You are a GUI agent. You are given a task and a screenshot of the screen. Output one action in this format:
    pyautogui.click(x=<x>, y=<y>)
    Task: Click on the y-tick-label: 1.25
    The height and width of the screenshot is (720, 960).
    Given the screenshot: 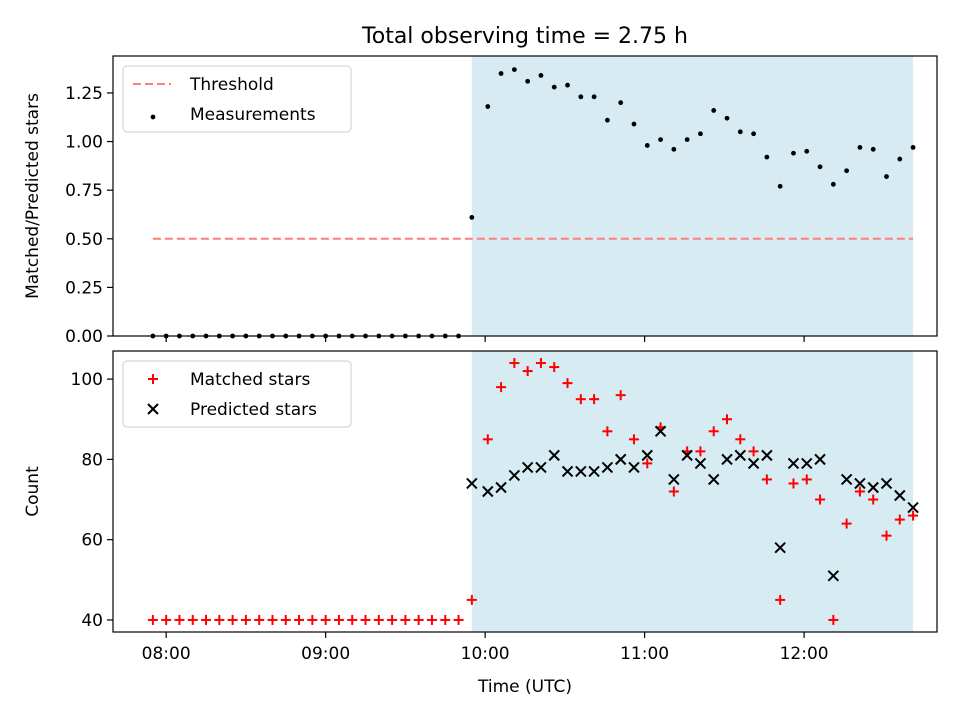 What is the action you would take?
    pyautogui.click(x=84, y=94)
    